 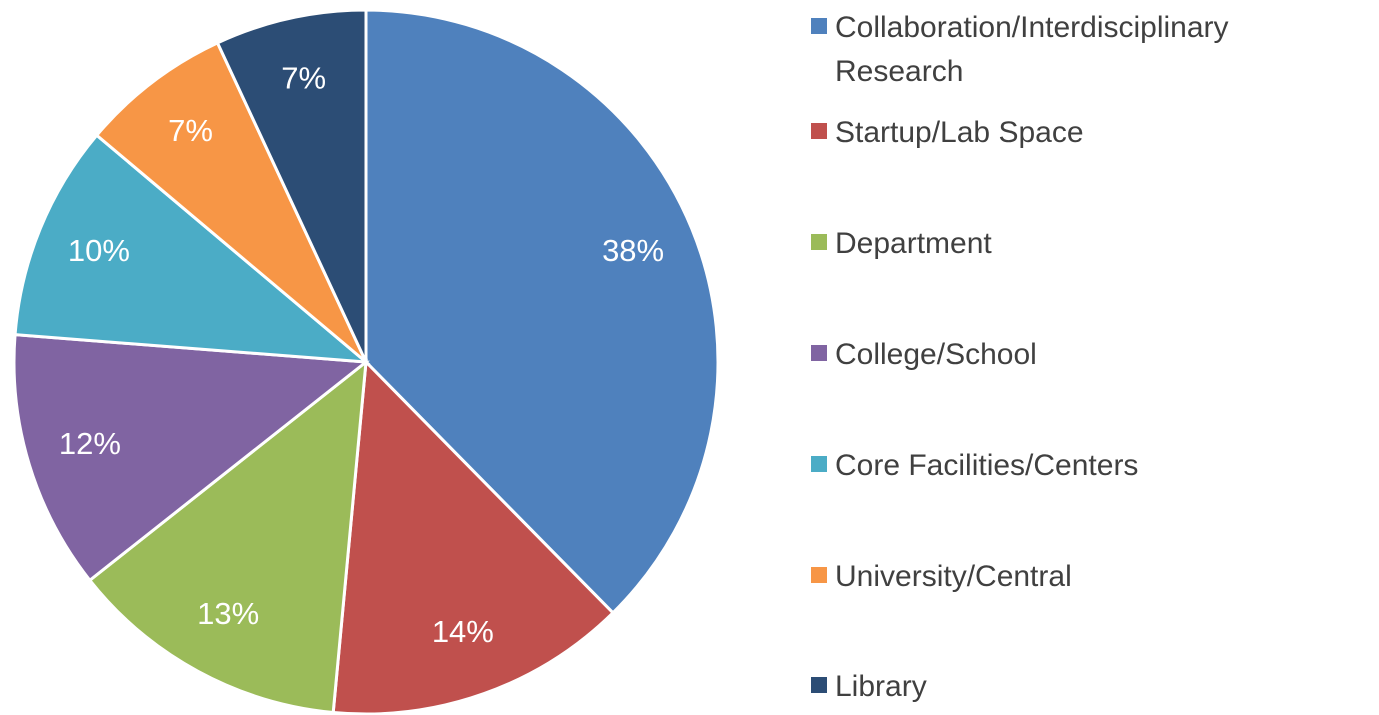 I want to click on slice-label: 38%, so click(x=633, y=250).